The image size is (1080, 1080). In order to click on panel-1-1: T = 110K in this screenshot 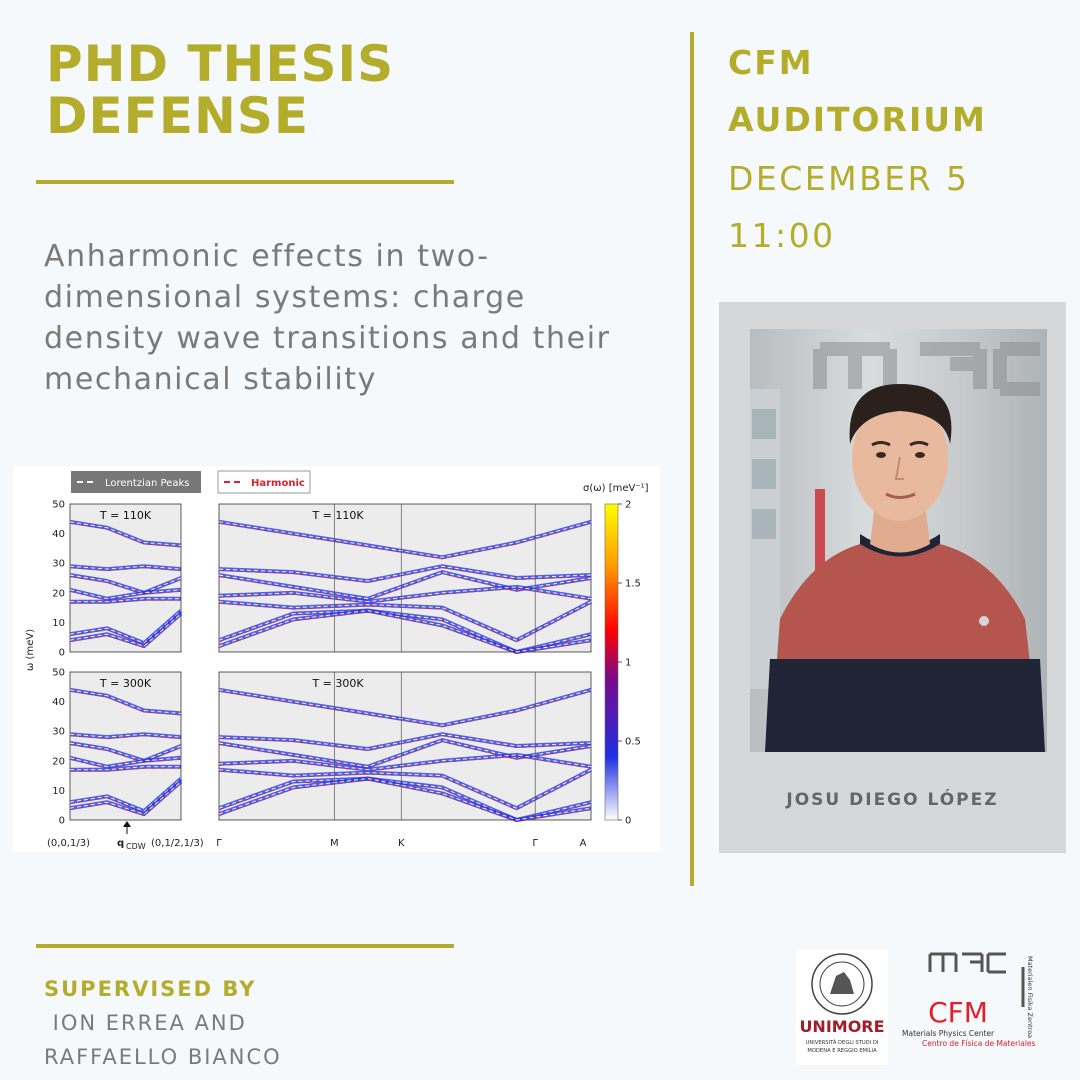, I will do `click(126, 578)`.